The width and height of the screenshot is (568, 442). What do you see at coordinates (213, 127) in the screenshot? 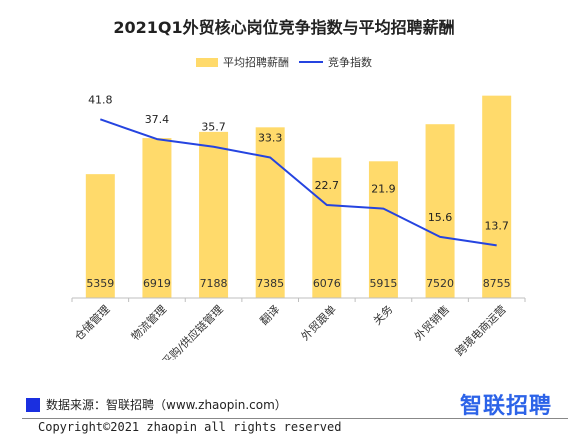
I see `line-value-label: 35.7` at bounding box center [213, 127].